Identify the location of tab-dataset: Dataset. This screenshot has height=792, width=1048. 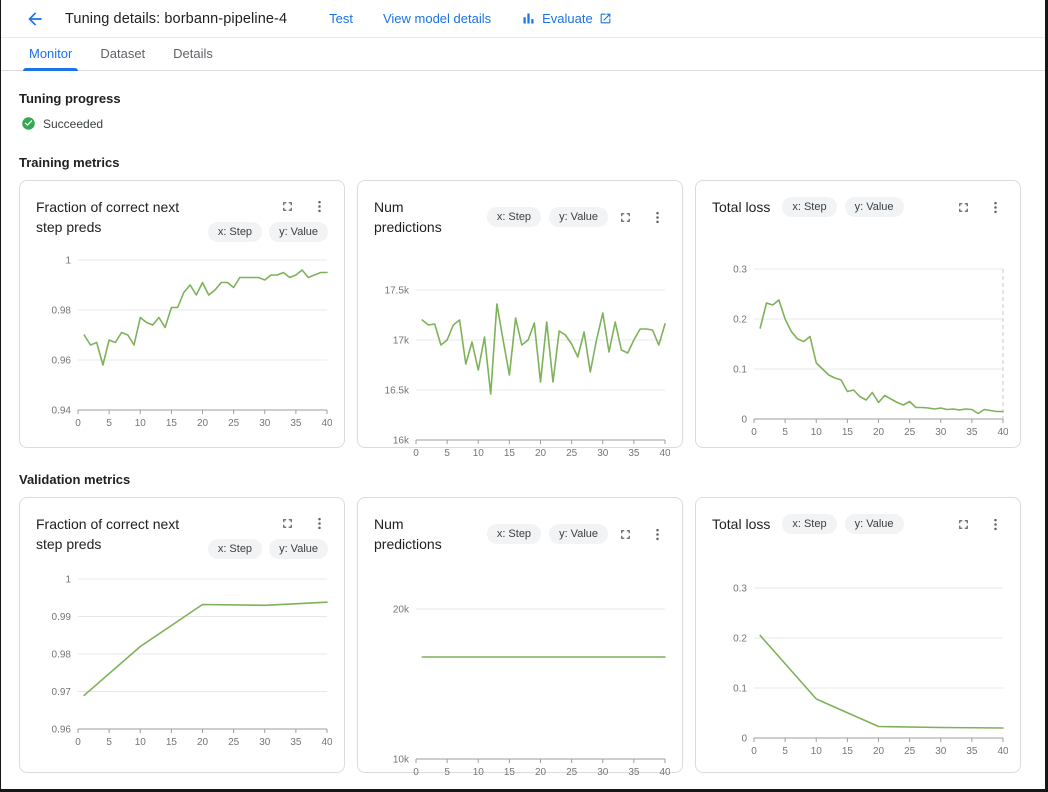
(123, 53).